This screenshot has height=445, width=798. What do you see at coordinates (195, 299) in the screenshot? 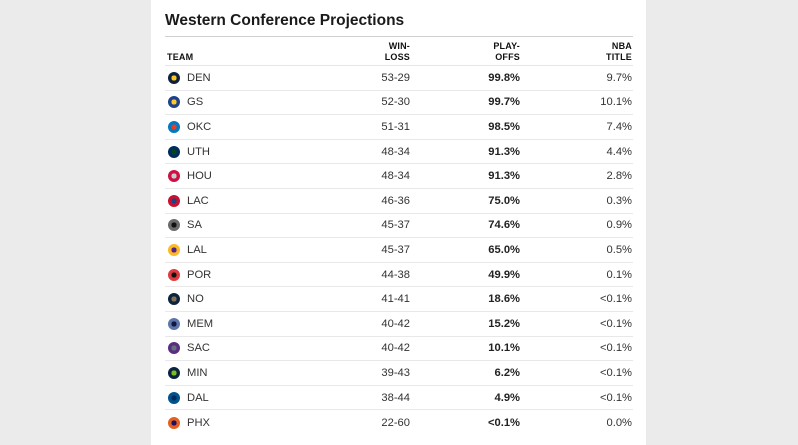
I see `team-abbr: NO` at bounding box center [195, 299].